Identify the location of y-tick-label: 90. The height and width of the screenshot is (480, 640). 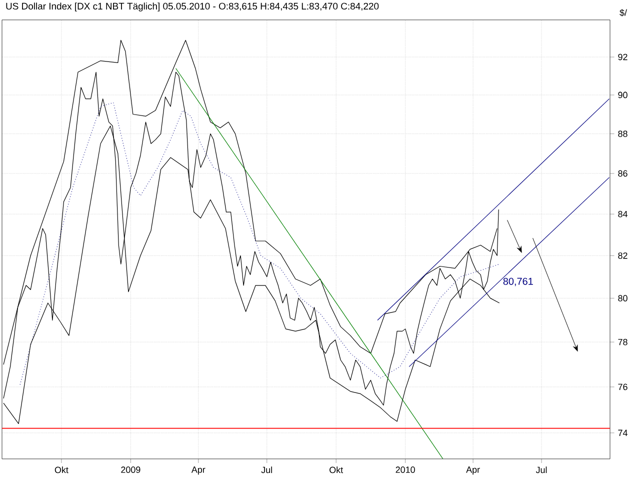
(623, 95).